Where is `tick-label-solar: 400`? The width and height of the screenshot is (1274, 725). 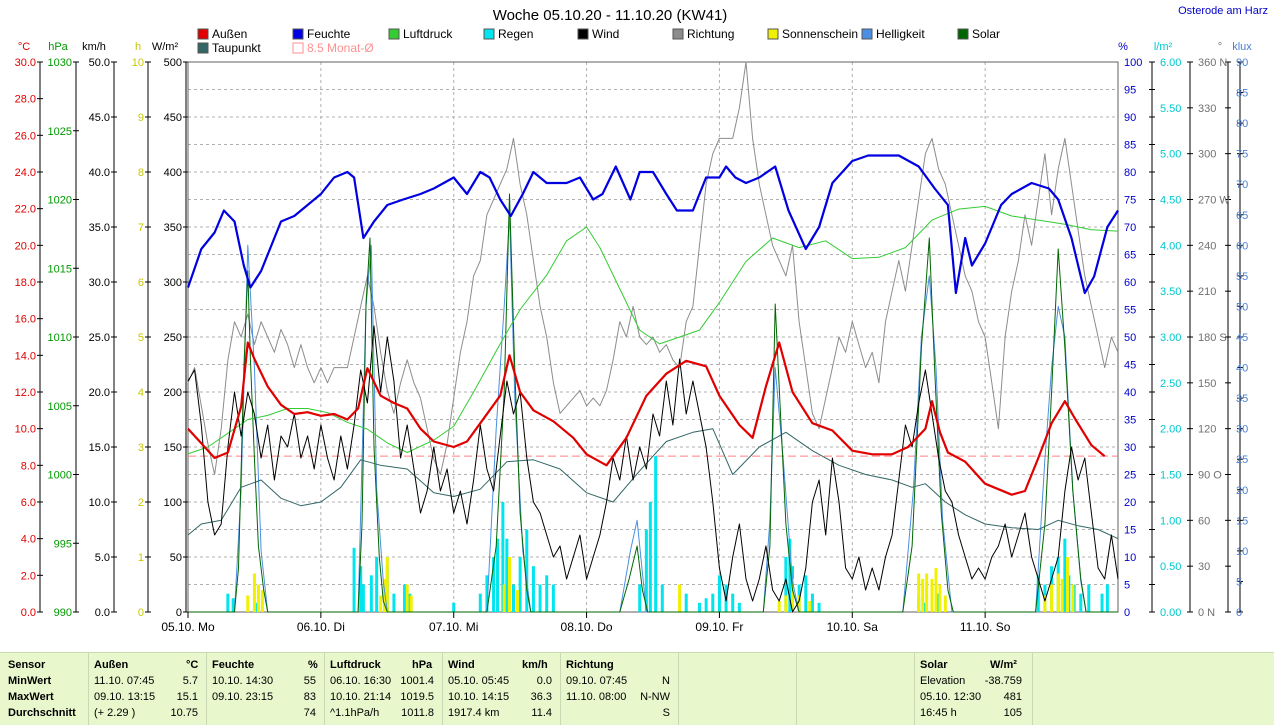
tick-label-solar: 400 is located at coordinates (173, 173).